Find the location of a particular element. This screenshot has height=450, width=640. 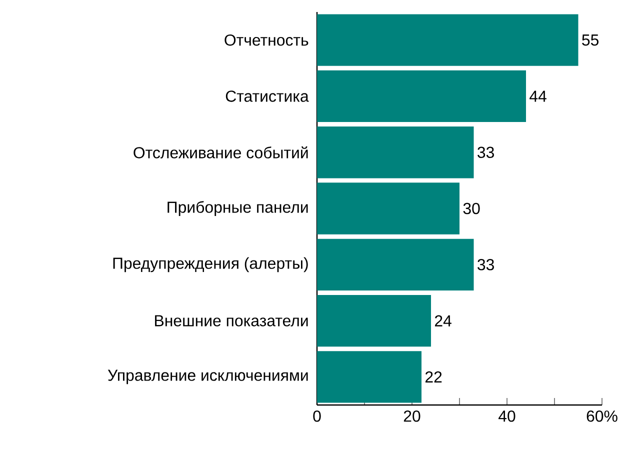

data-label: 44 is located at coordinates (538, 96).